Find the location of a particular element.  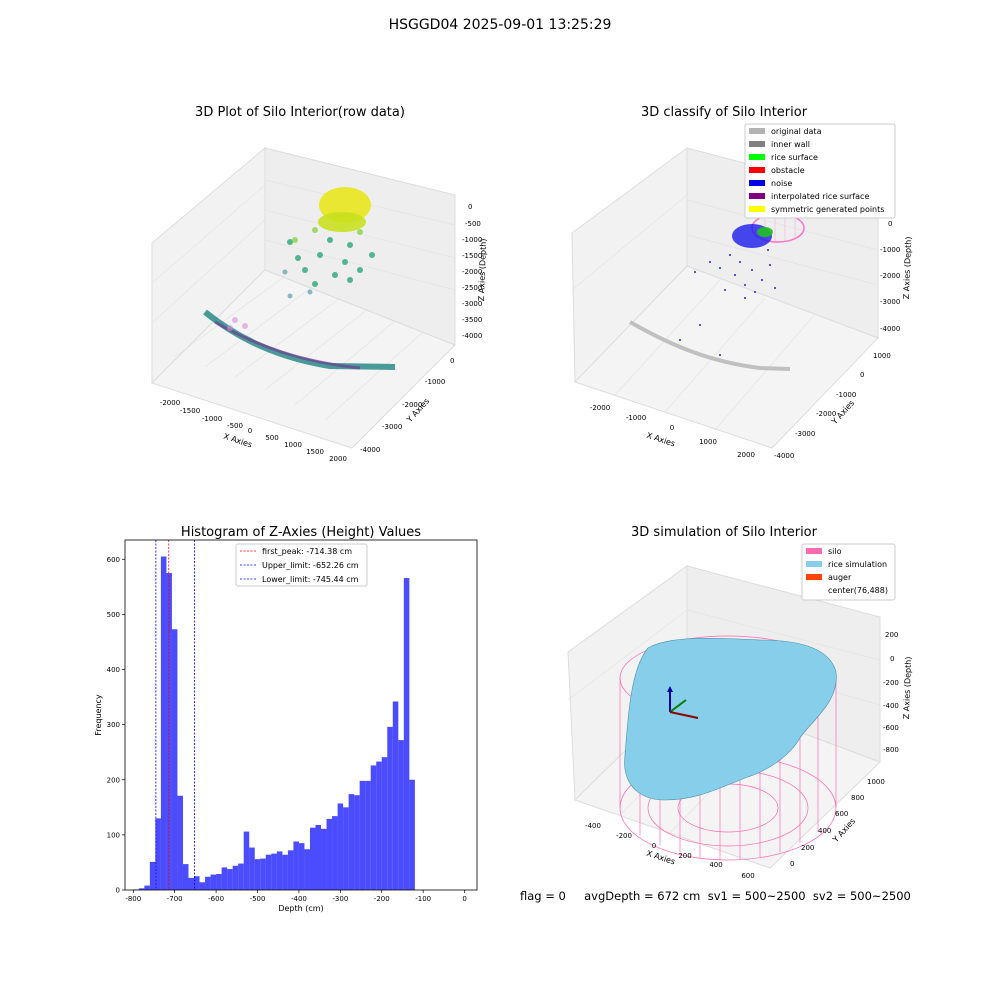

simulation-x-tick: 0 is located at coordinates (654, 846).